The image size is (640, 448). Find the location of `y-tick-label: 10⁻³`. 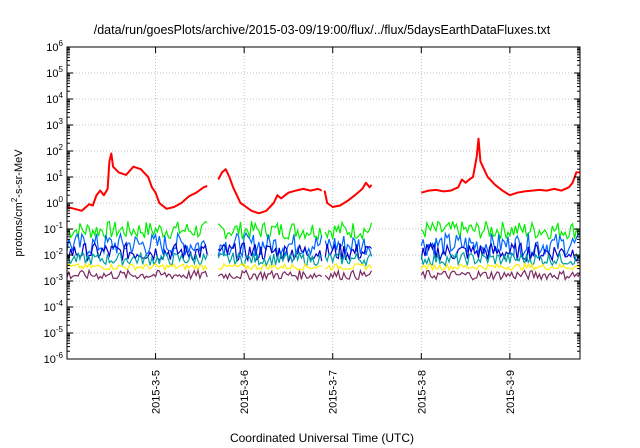

y-tick-label: 10⁻³ is located at coordinates (54, 280).